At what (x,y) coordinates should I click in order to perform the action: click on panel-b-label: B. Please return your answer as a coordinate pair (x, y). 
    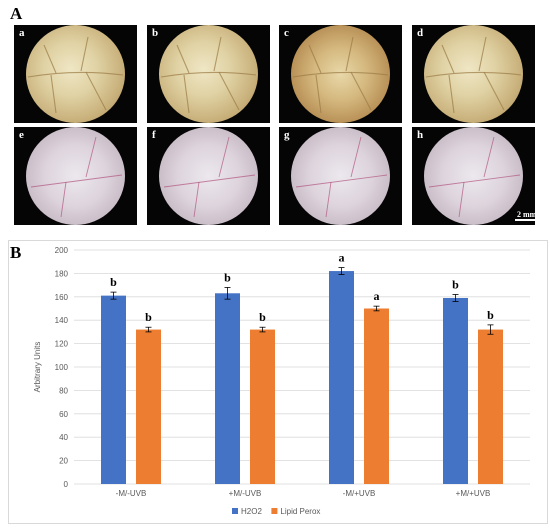
    Looking at the image, I should click on (16, 252).